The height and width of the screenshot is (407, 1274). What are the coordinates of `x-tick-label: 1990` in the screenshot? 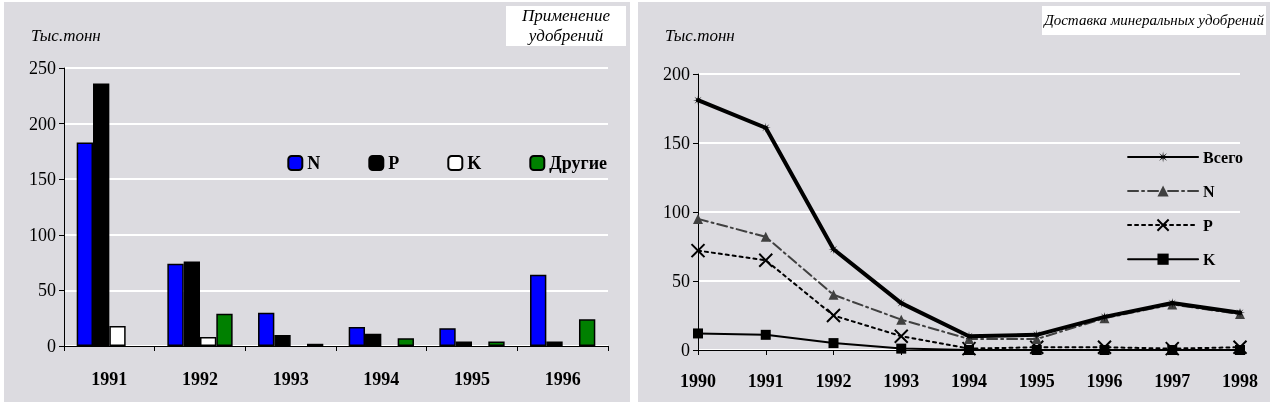 It's located at (698, 381).